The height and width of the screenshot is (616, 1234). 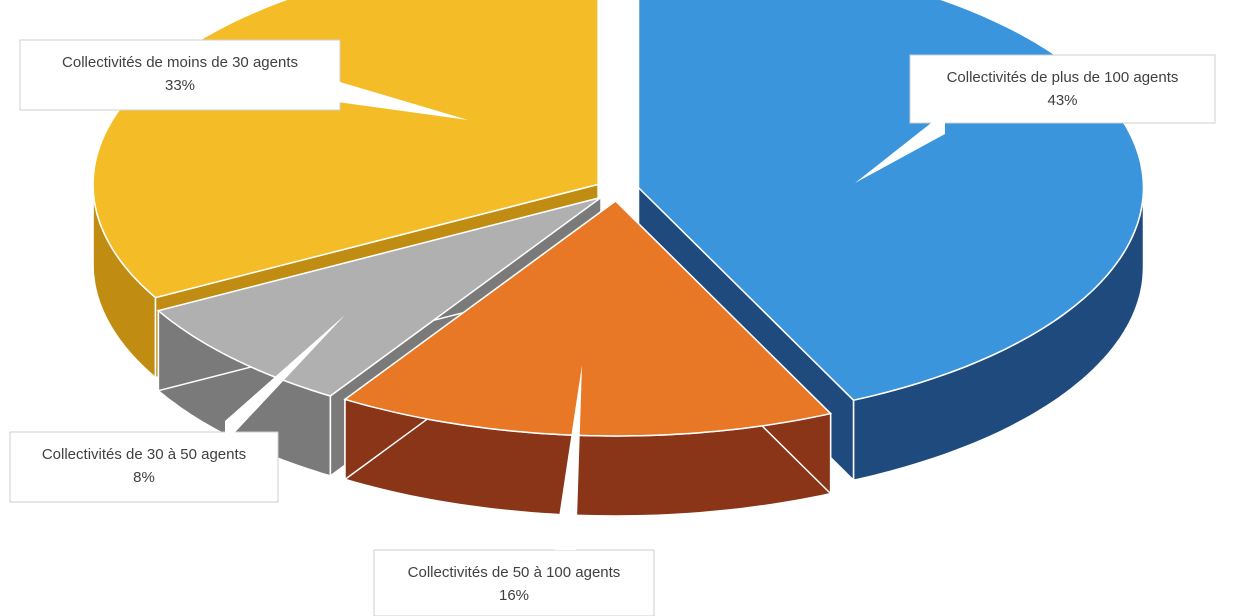 I want to click on callout-0: Collectivités de plus de 100 agents 43%, so click(x=1035, y=118).